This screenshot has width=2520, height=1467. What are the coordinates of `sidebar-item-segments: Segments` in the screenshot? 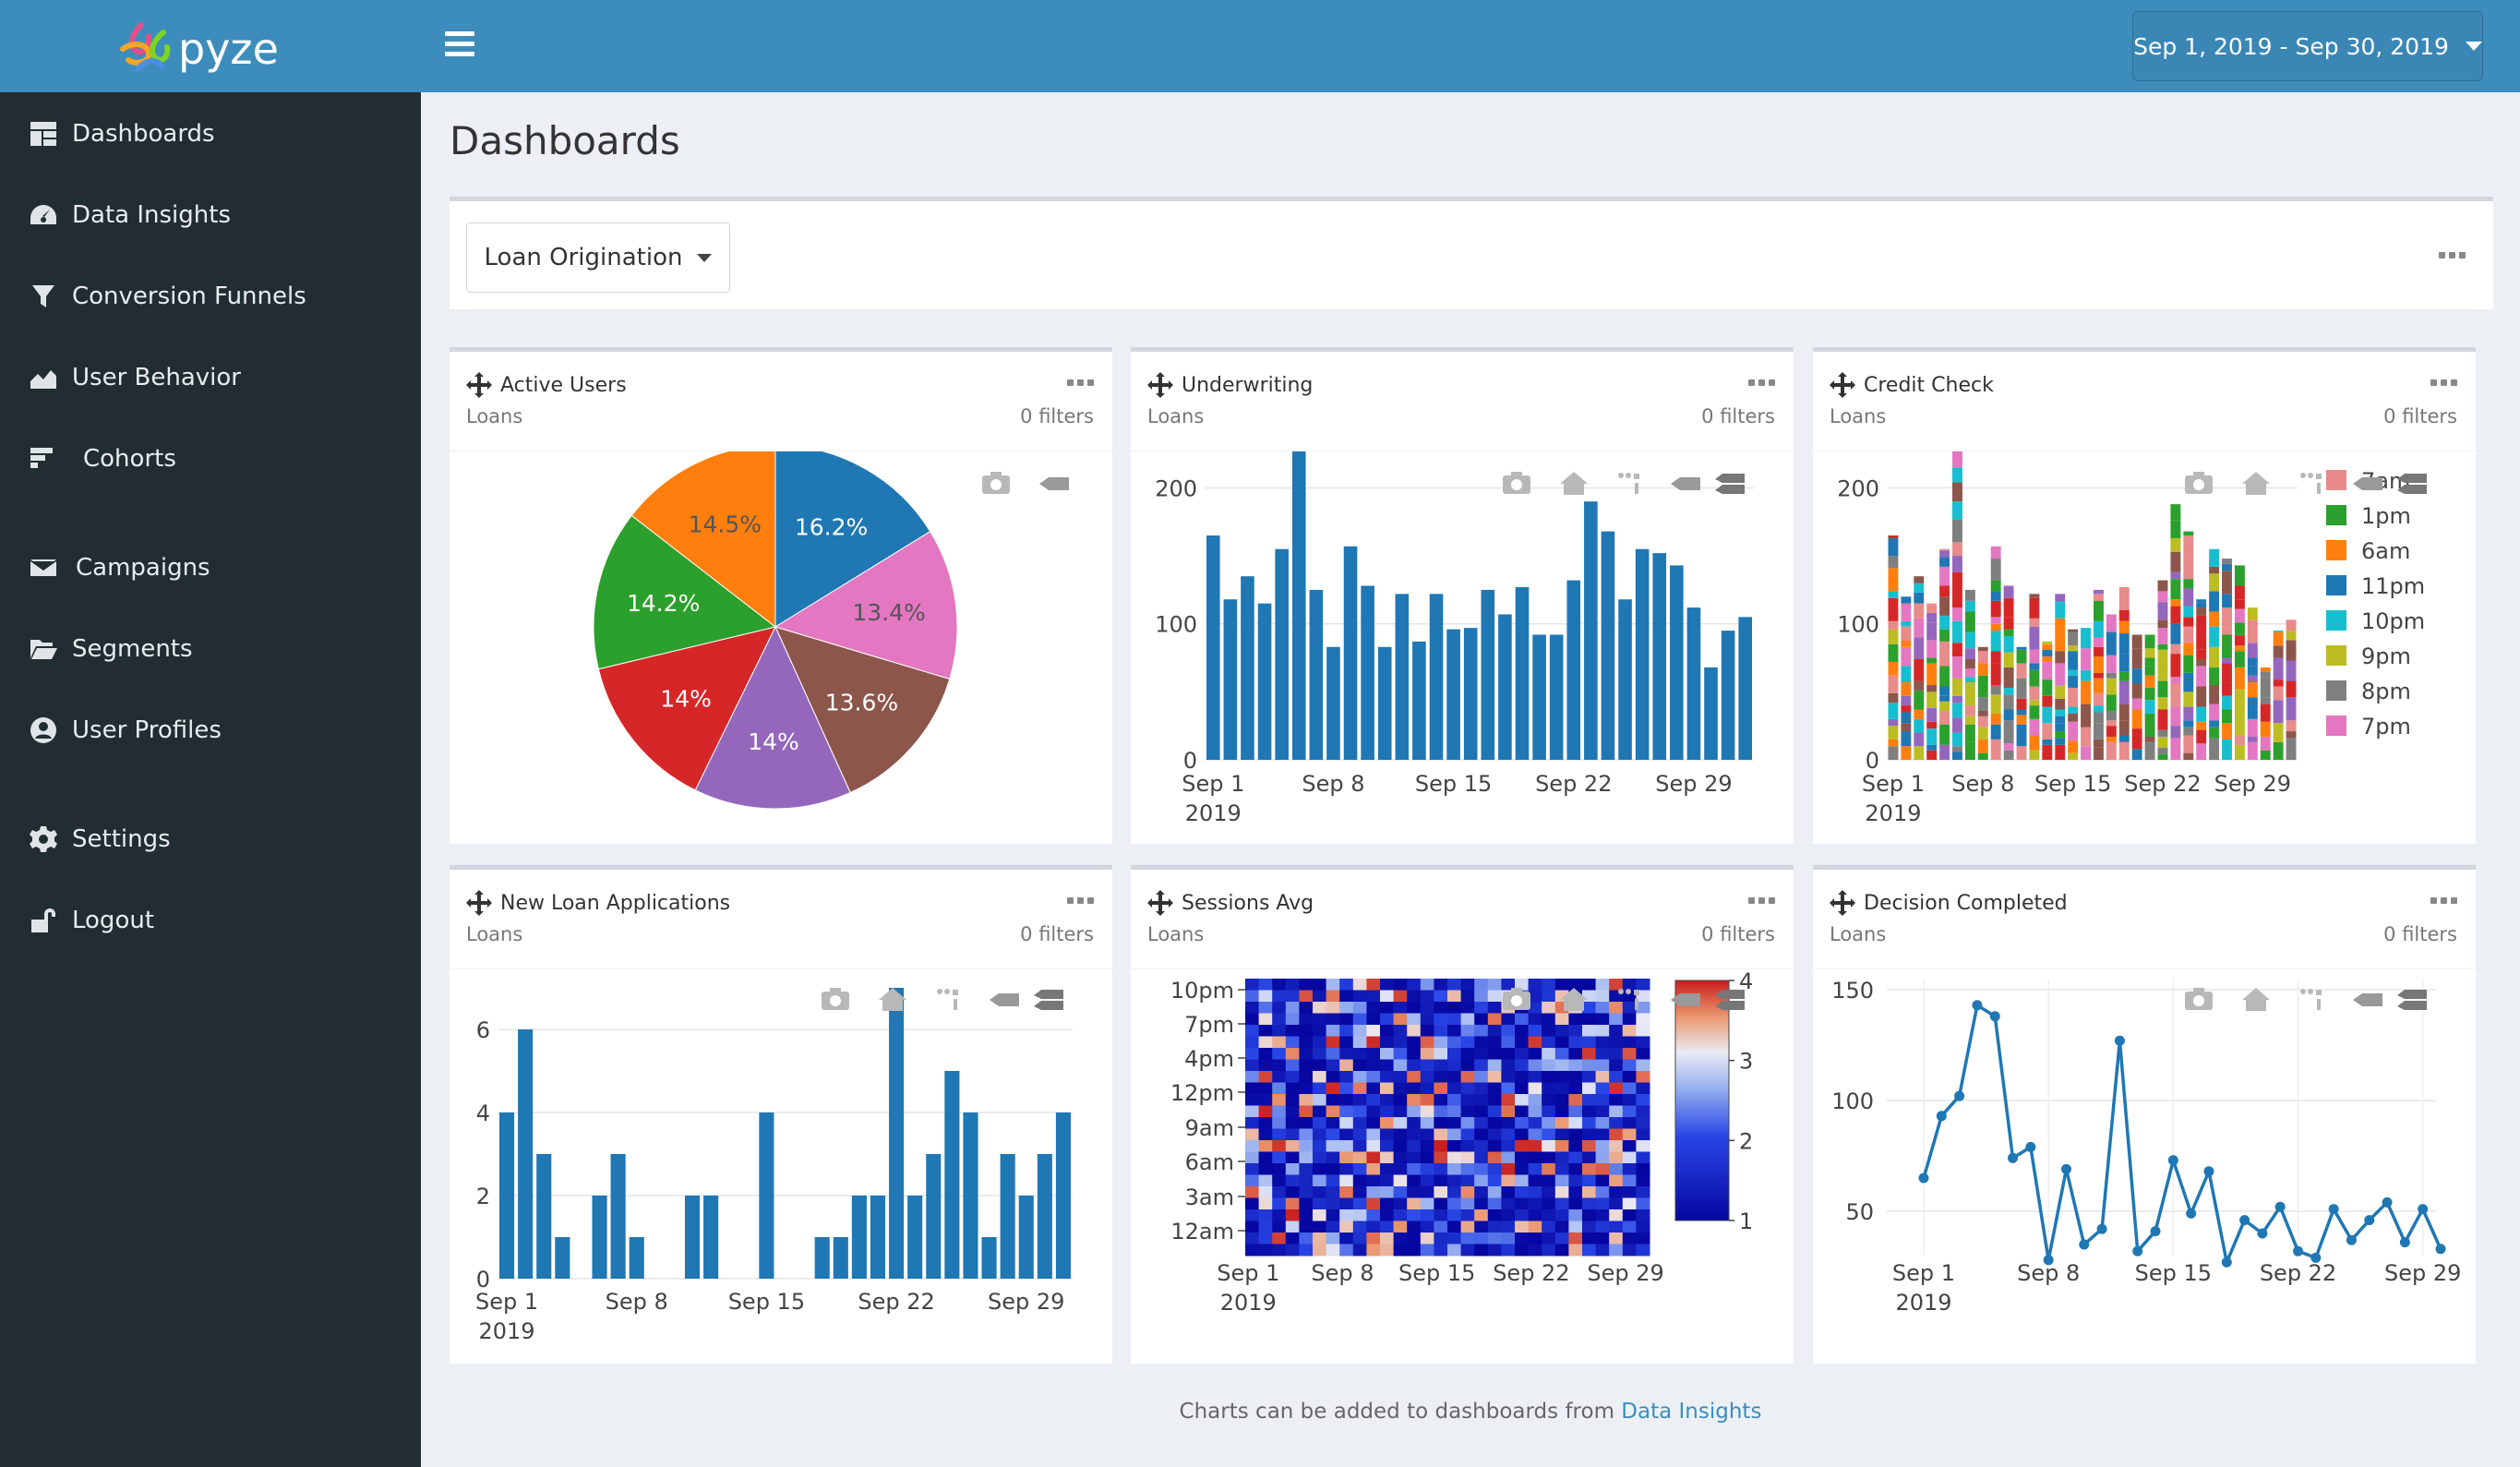 It's located at (210, 649).